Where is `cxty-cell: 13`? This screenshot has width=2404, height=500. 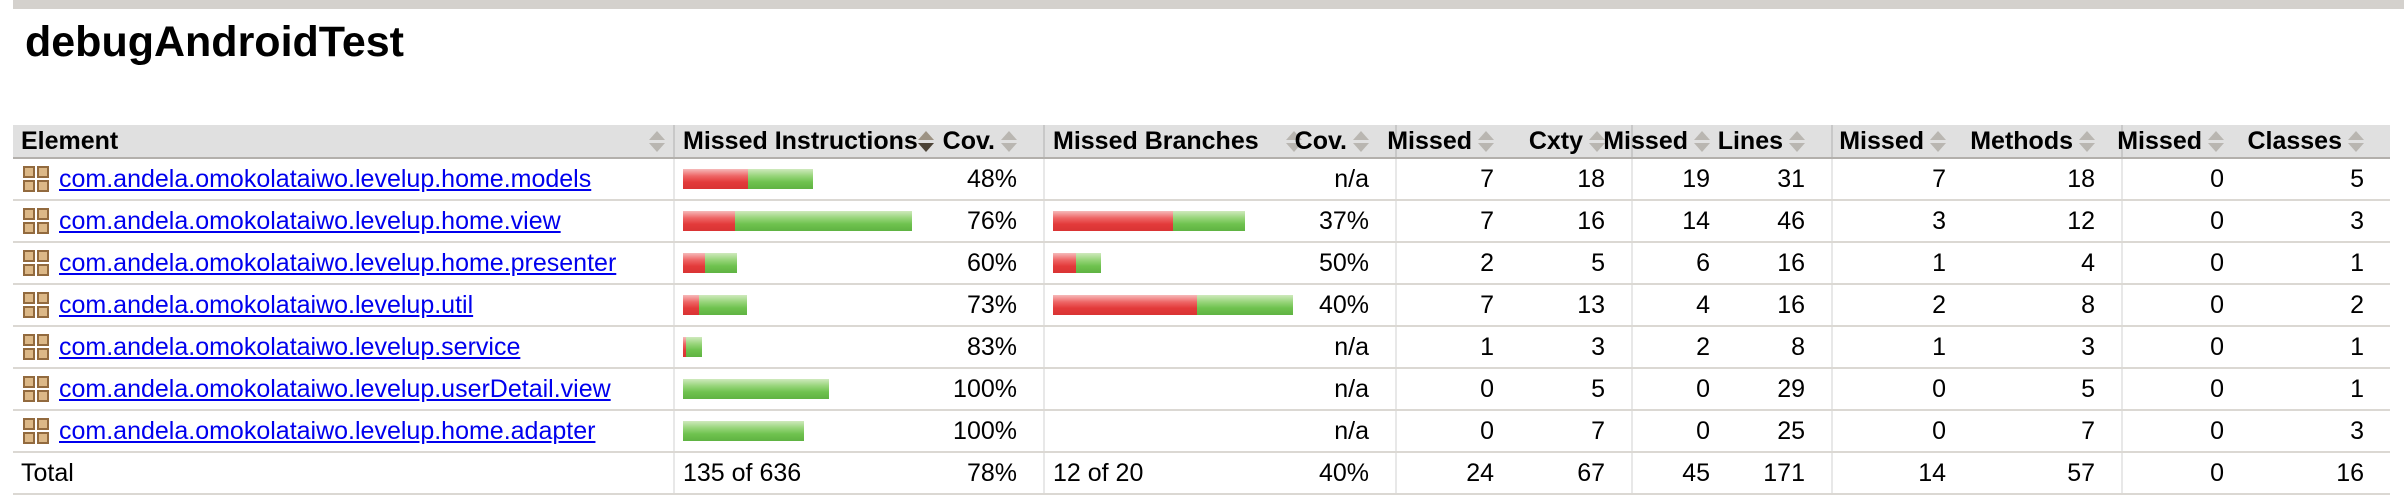
cxty-cell: 13 is located at coordinates (1576, 305).